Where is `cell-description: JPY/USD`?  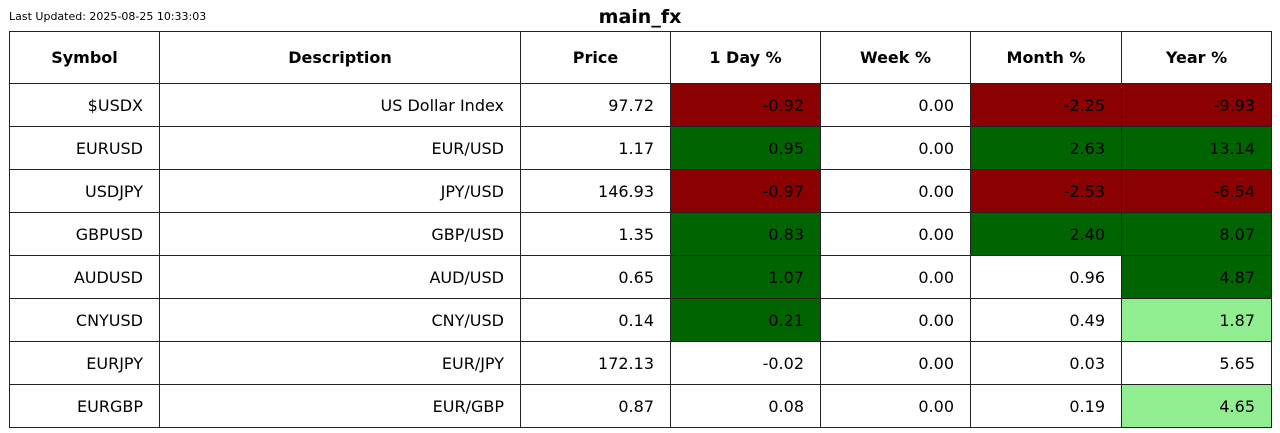 cell-description: JPY/USD is located at coordinates (340, 191).